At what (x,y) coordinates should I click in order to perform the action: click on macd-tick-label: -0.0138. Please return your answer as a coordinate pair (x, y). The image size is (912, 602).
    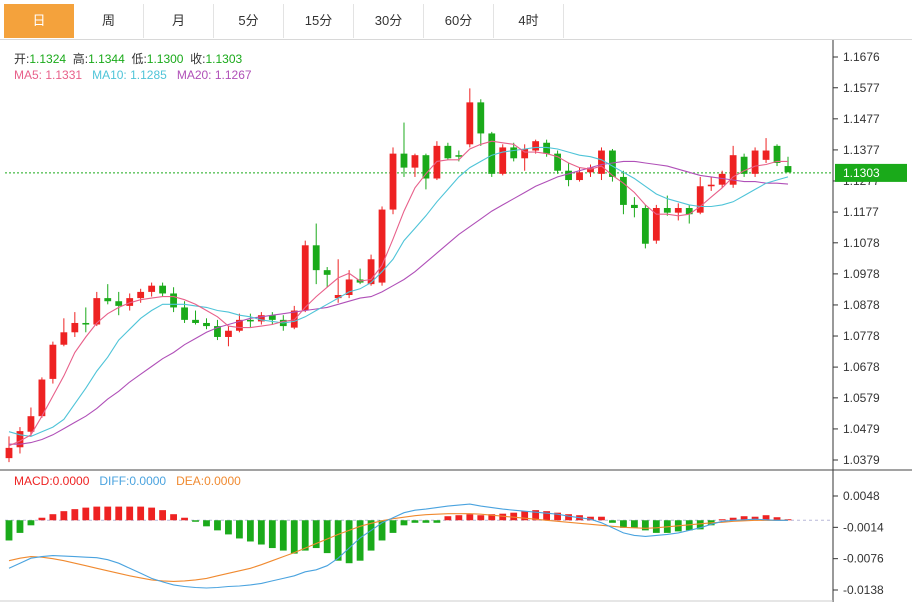
    Looking at the image, I should click on (863, 590).